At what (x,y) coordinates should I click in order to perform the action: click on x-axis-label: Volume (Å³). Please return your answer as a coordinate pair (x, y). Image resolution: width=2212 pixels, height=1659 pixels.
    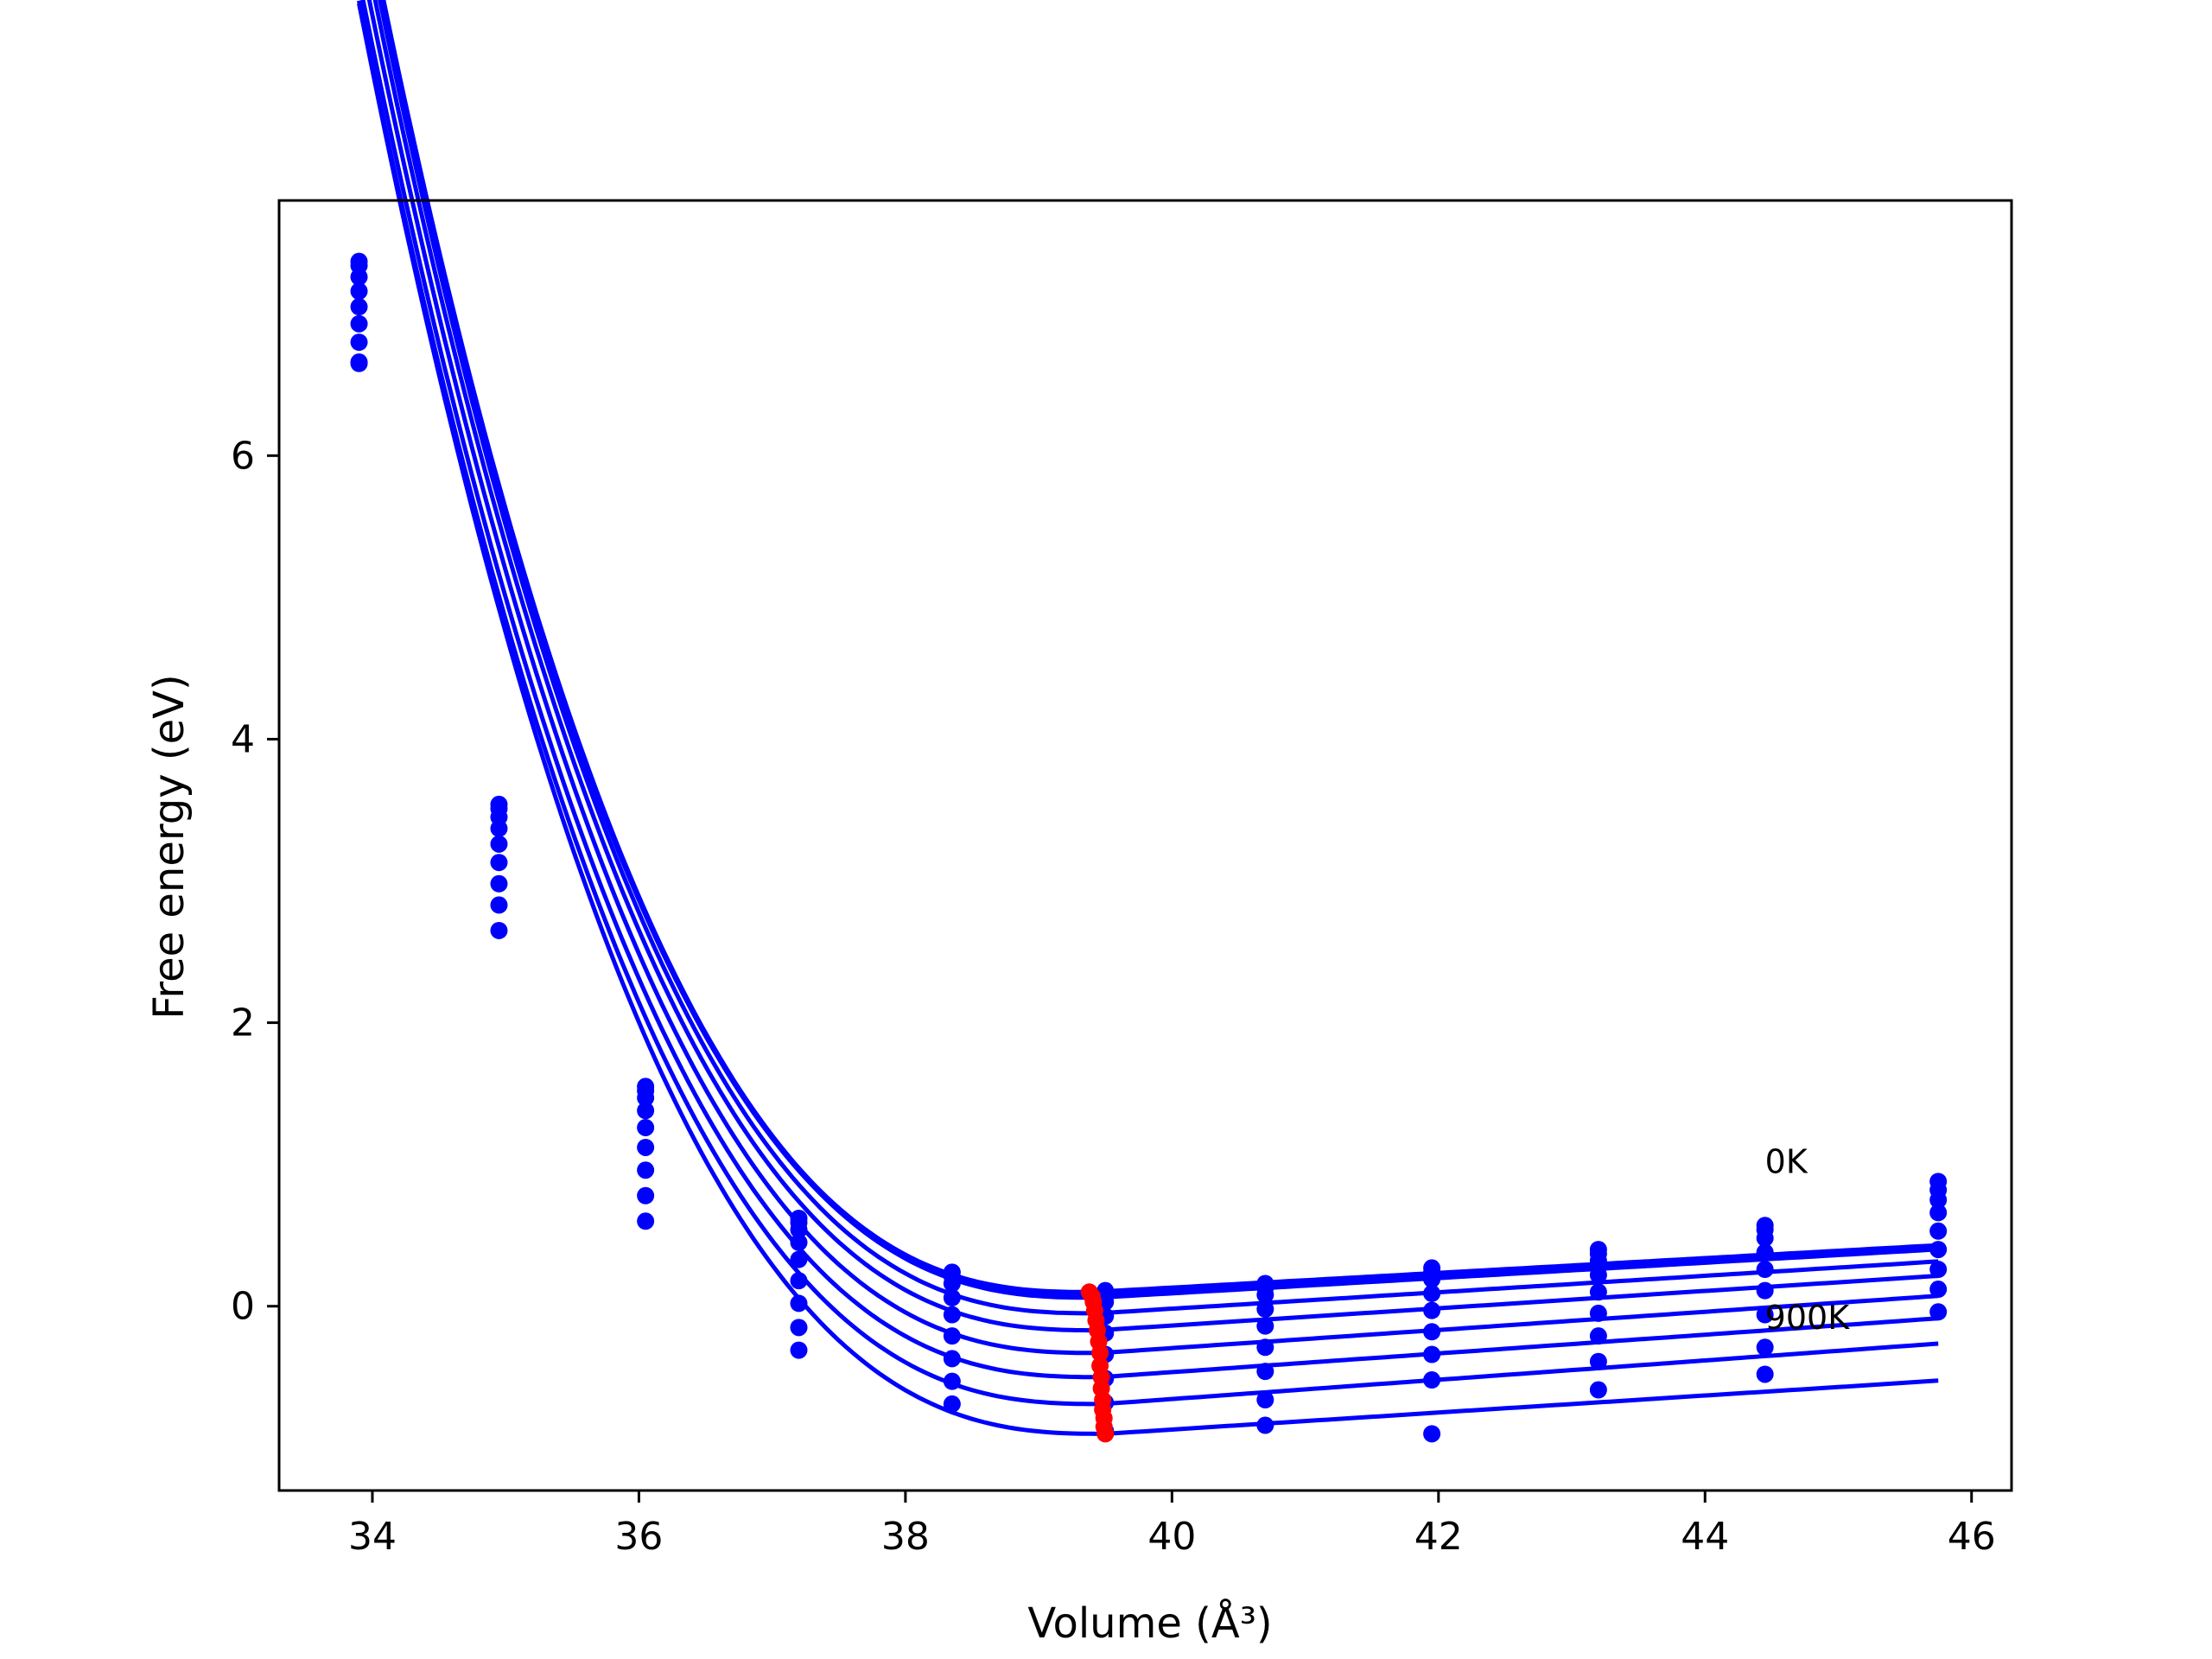
    Looking at the image, I should click on (1149, 1623).